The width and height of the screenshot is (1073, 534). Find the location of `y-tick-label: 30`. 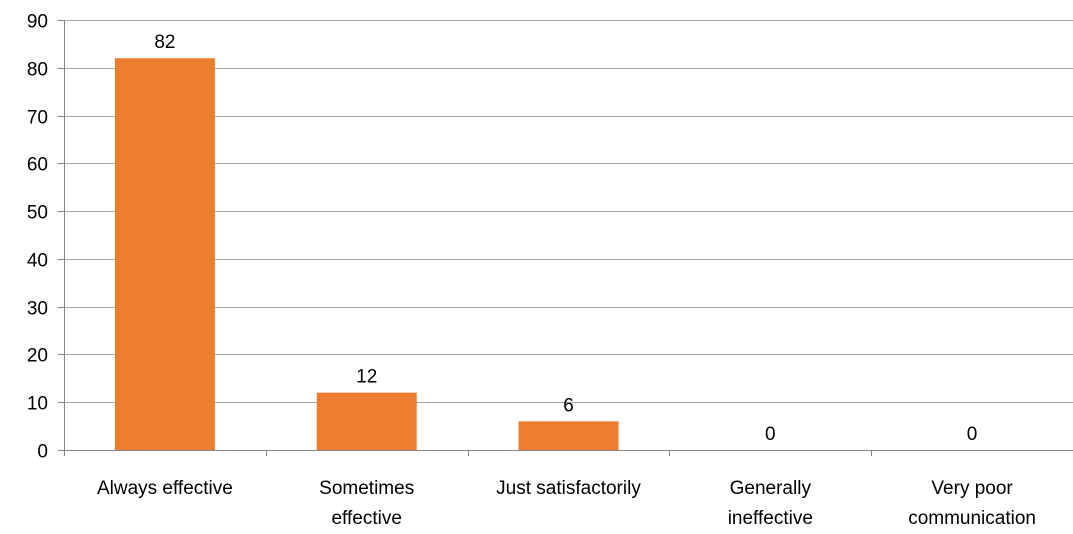

y-tick-label: 30 is located at coordinates (37, 309).